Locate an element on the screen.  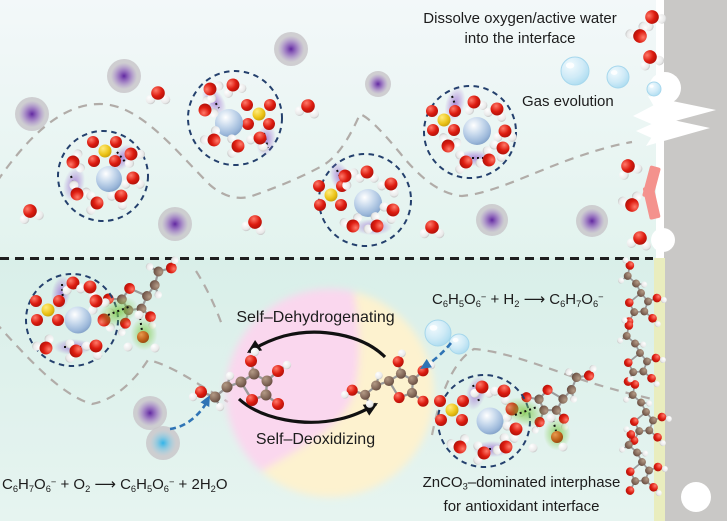
cycle-disc is located at coordinates (330, 393).